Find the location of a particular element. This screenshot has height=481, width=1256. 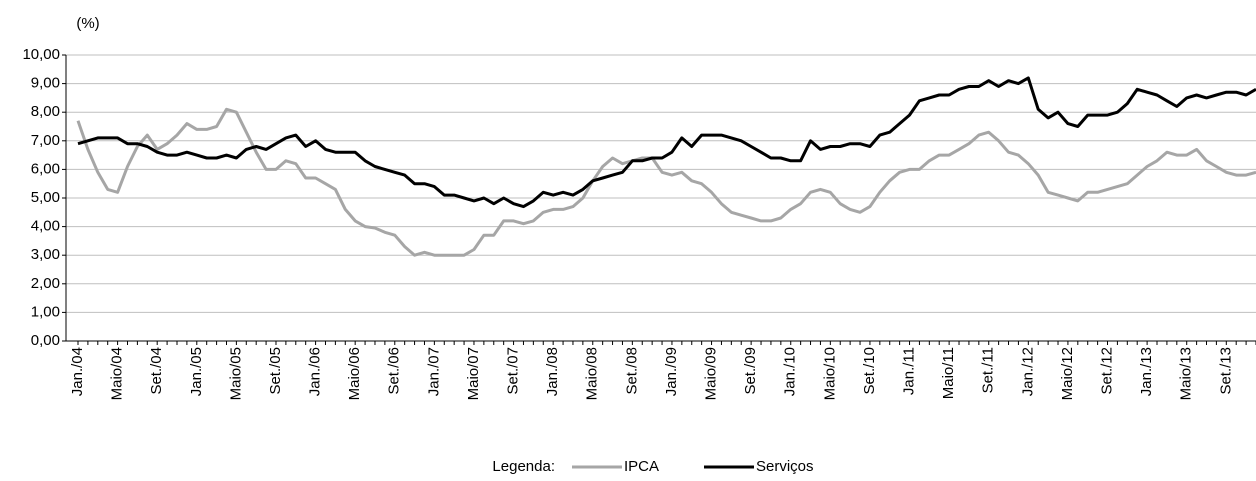

x-tick-label: Jan./11 is located at coordinates (908, 371).